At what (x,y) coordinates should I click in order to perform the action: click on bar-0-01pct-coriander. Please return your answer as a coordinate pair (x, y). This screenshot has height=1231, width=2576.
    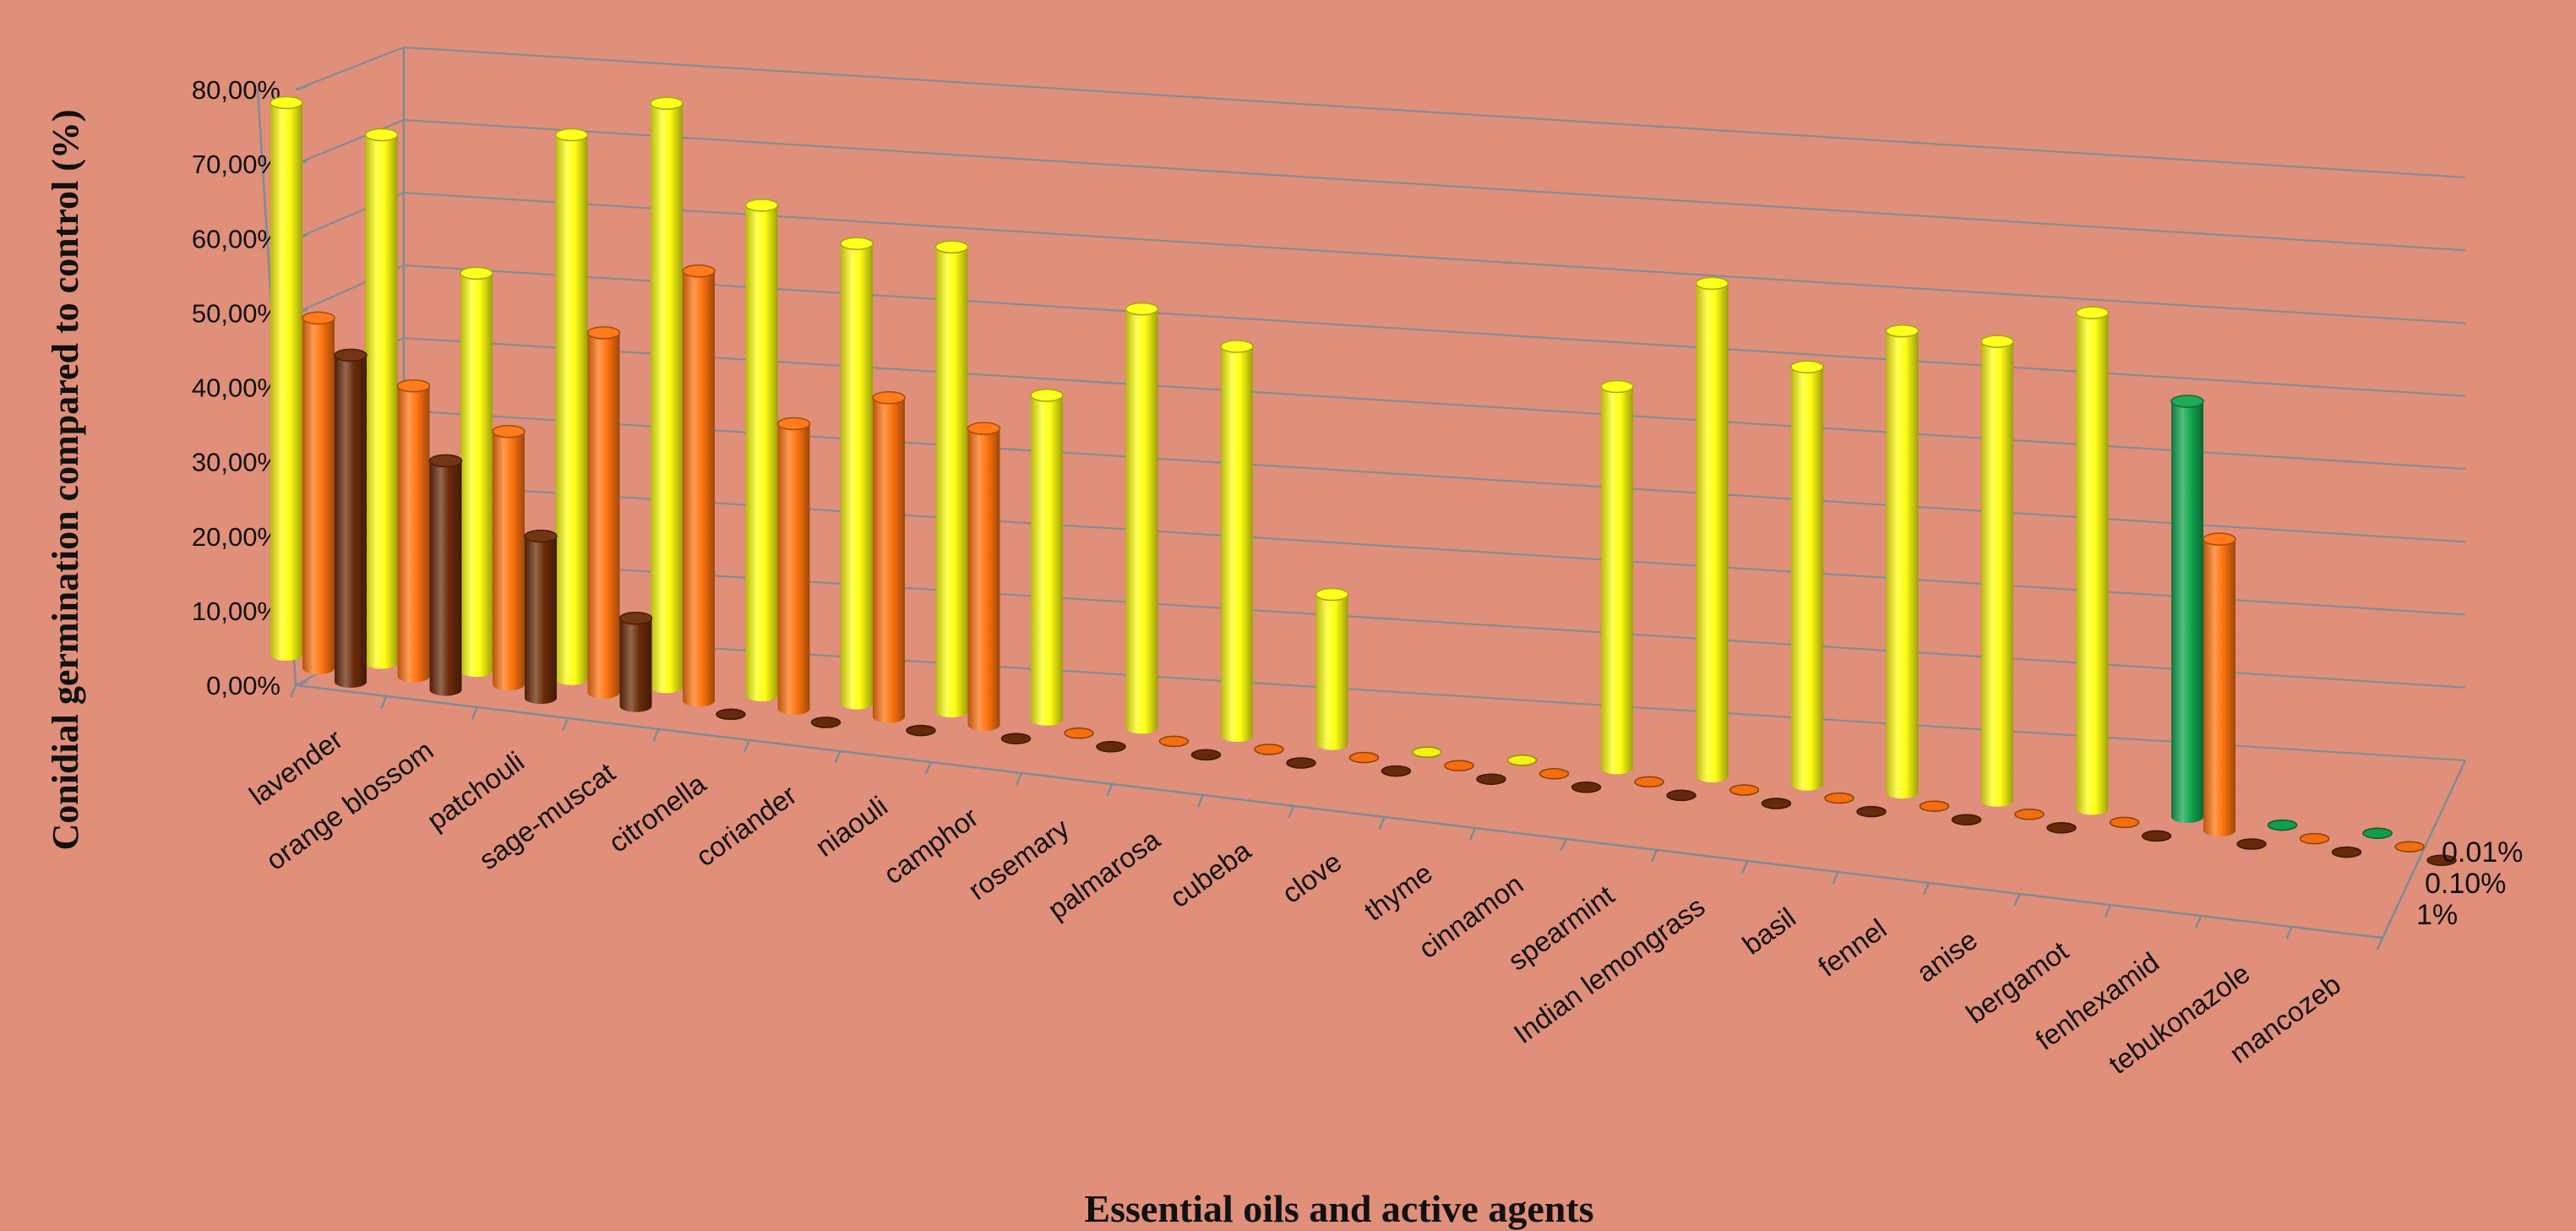
    Looking at the image, I should click on (761, 451).